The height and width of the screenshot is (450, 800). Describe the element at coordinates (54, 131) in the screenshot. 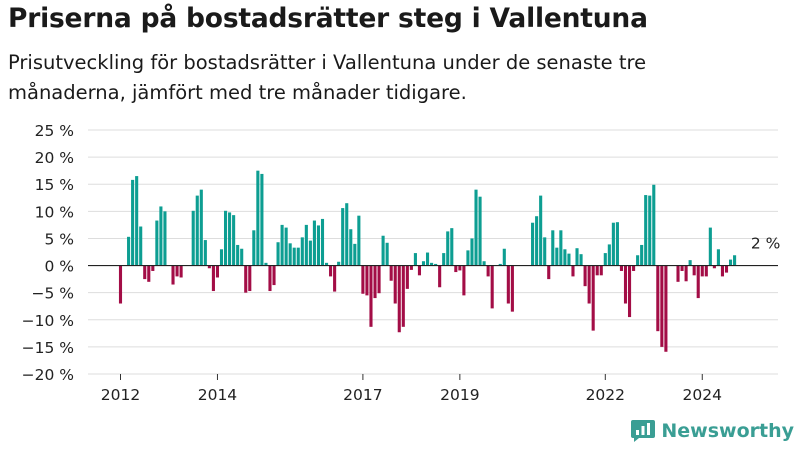

I see `y-tick-label: 25 %` at that location.